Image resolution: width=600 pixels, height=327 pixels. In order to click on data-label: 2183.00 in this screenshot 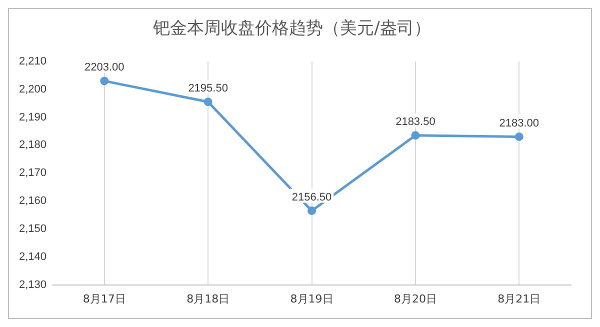, I will do `click(519, 123)`.